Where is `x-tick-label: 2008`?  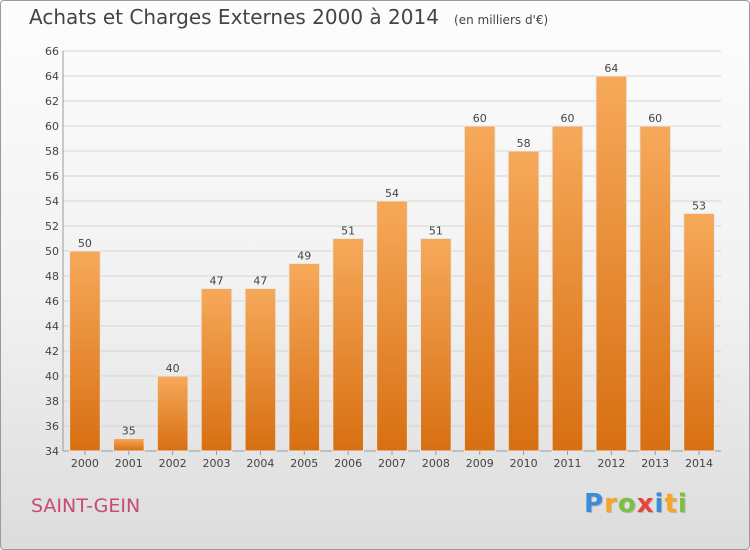 x-tick-label: 2008 is located at coordinates (436, 463).